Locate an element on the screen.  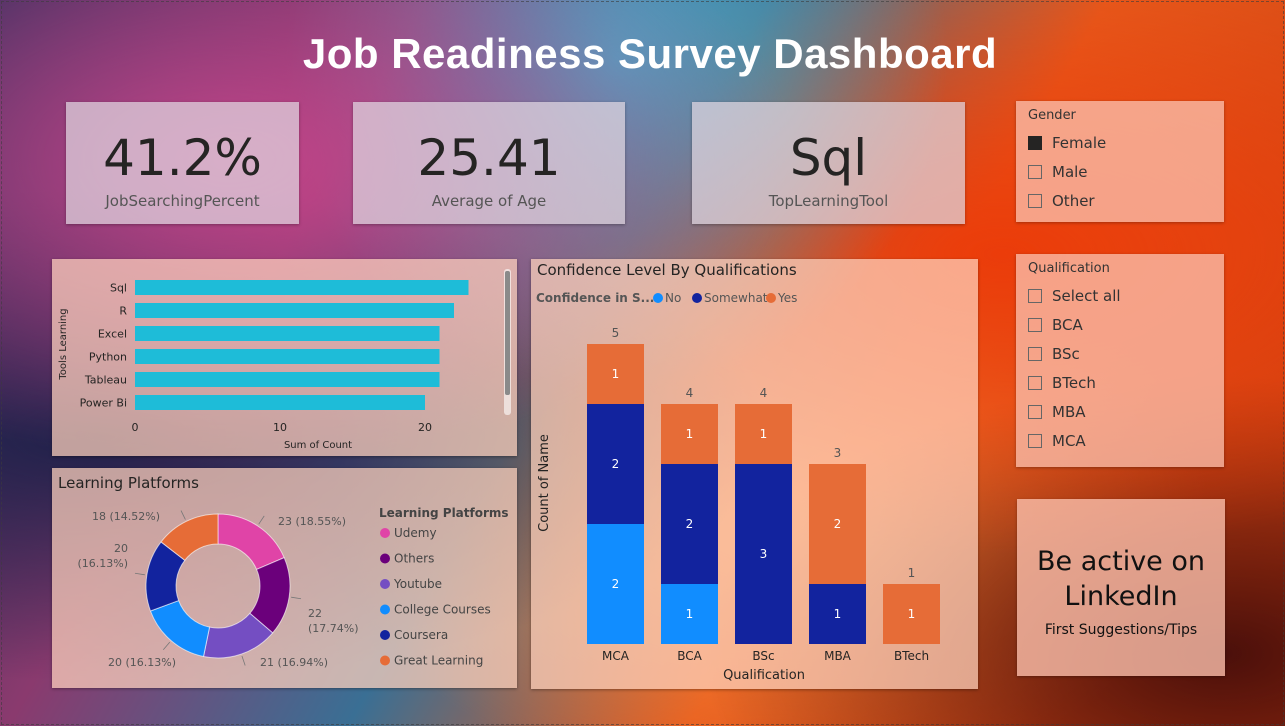
x-axis-title: Qualification is located at coordinates (764, 675).